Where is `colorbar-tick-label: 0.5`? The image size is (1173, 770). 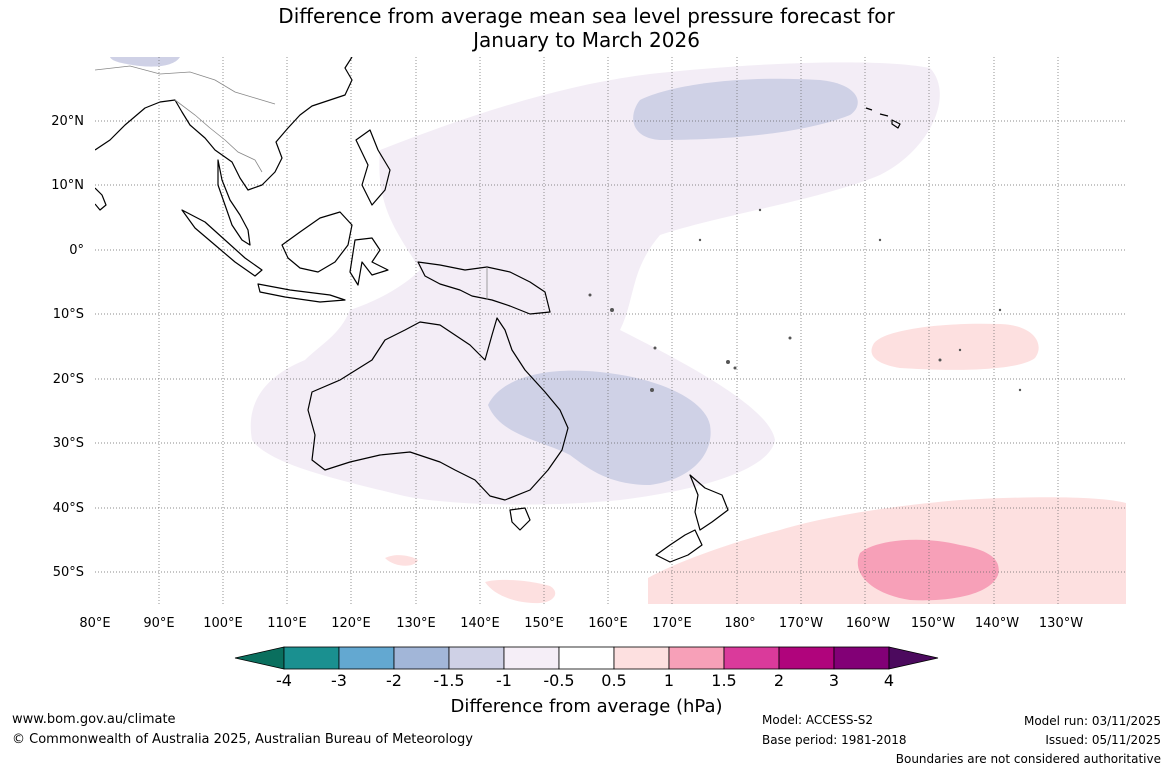 colorbar-tick-label: 0.5 is located at coordinates (614, 680).